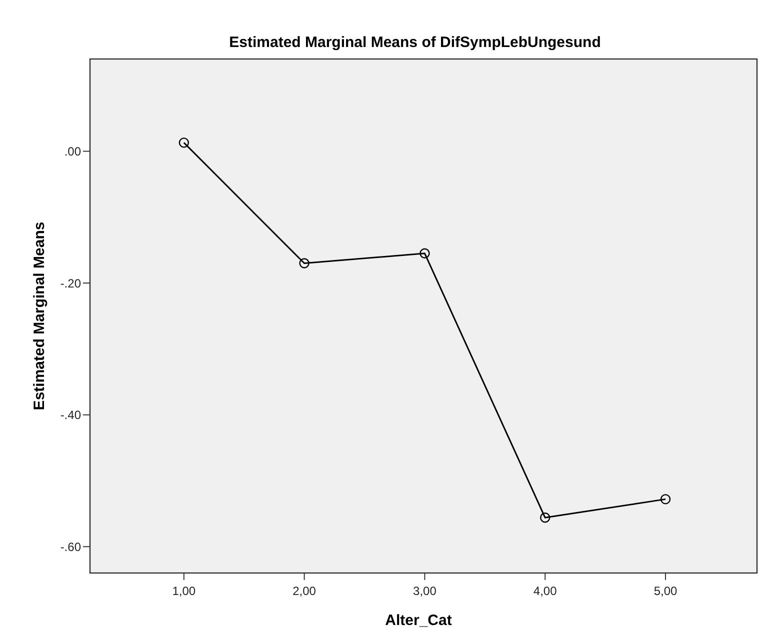 The image size is (759, 641). Describe the element at coordinates (71, 415) in the screenshot. I see `y-tick-label: -.40` at that location.